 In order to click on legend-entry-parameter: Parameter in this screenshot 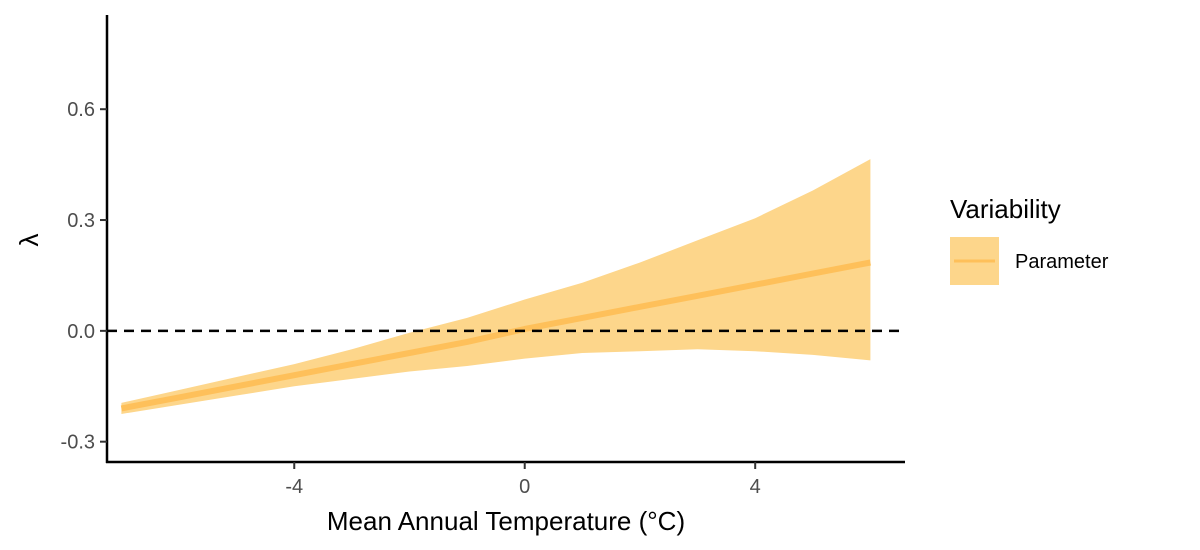, I will do `click(1062, 262)`.